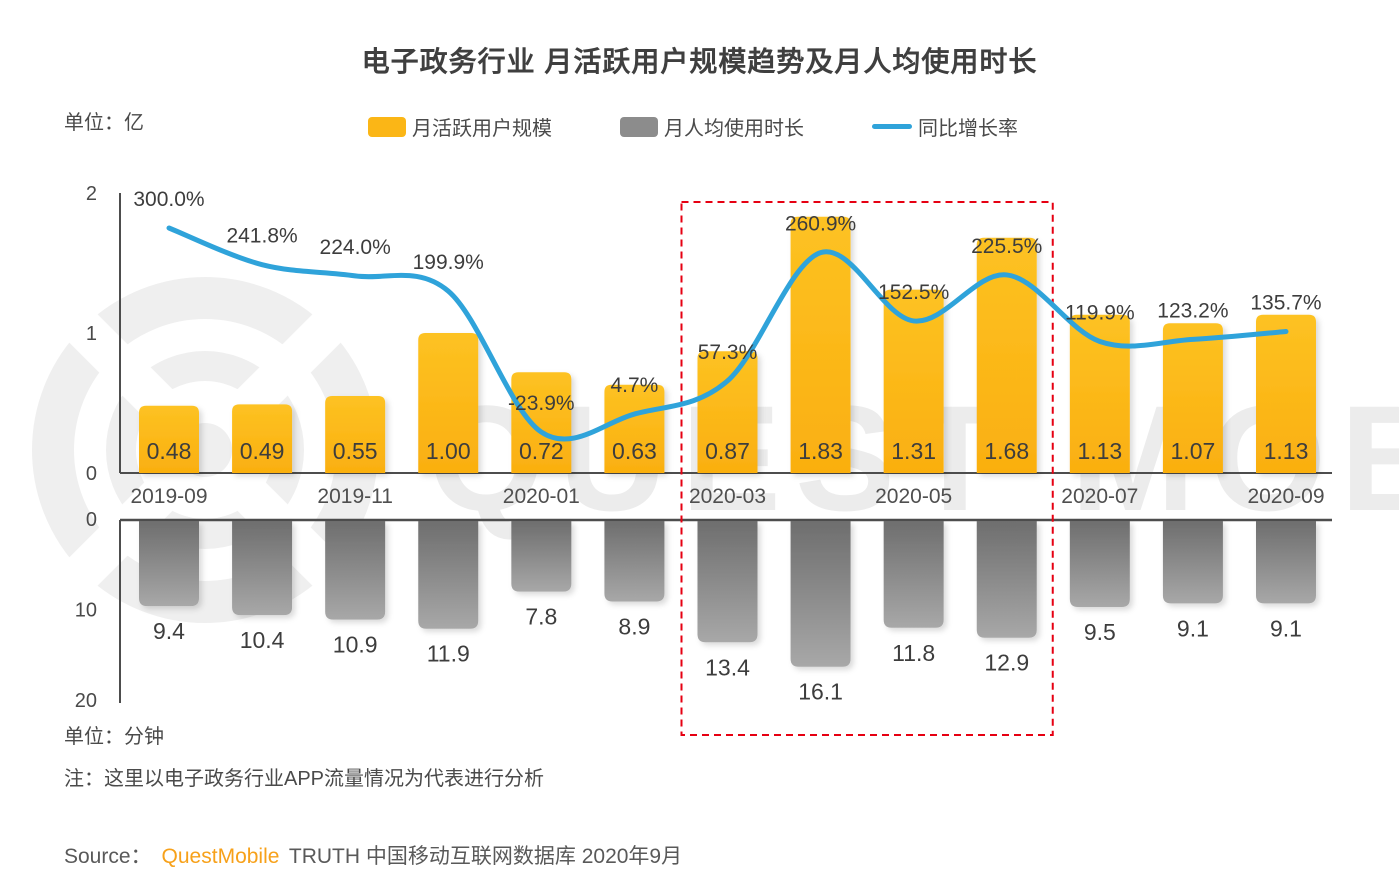  I want to click on legend-item-usage: 月人均使用时长, so click(712, 126).